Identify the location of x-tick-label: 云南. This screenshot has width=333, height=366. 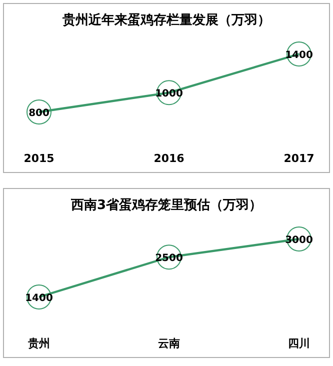
(169, 343).